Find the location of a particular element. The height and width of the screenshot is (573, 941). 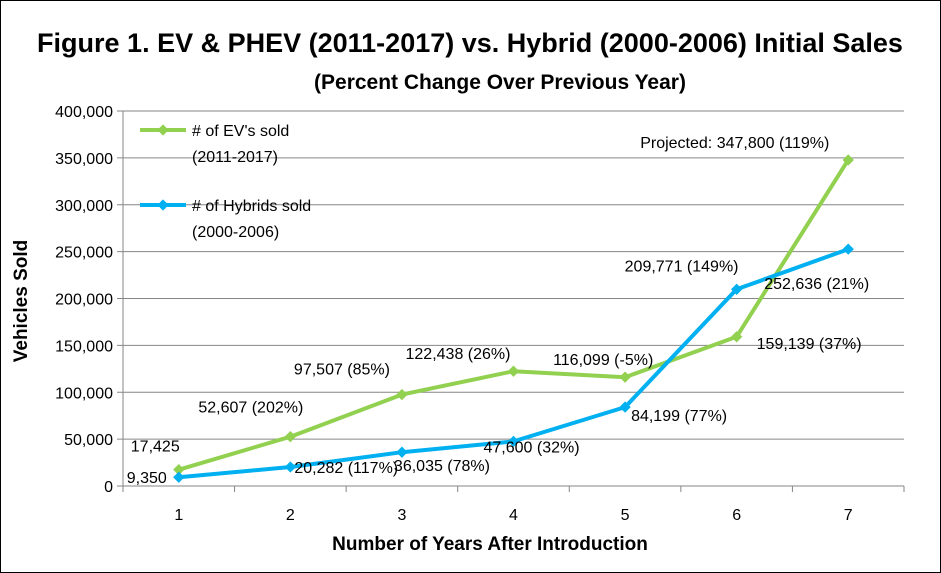

y-tick-label: 400,000 is located at coordinates (84, 112).